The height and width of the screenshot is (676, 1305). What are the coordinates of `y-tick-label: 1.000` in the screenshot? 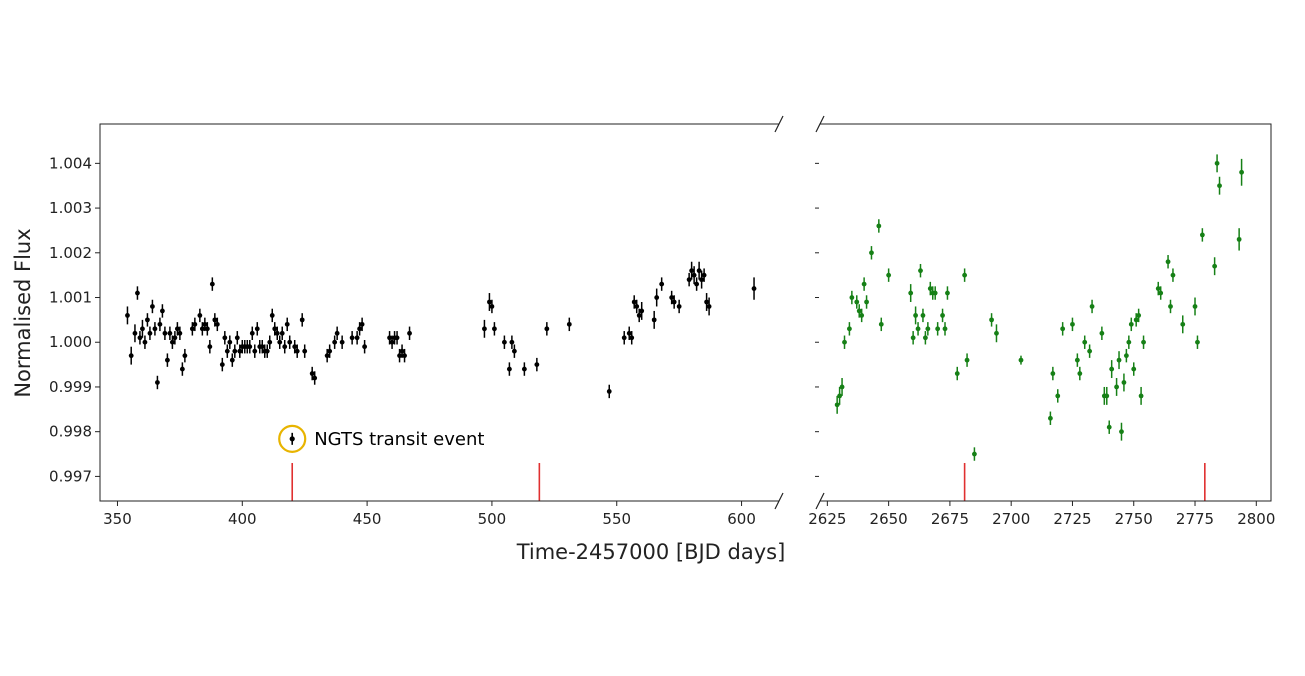 It's located at (70, 342).